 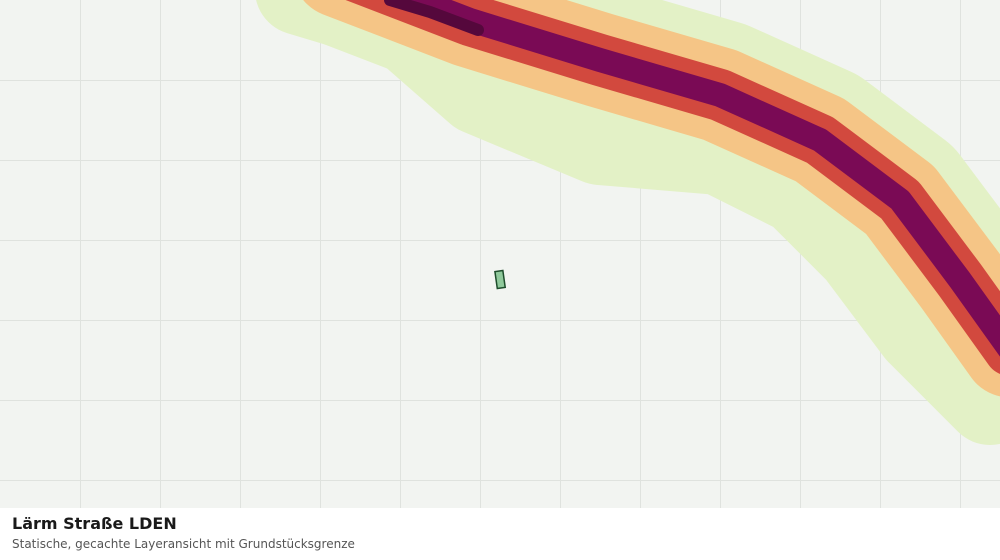 What do you see at coordinates (434, 18) in the screenshot?
I see `noise-zone-peak` at bounding box center [434, 18].